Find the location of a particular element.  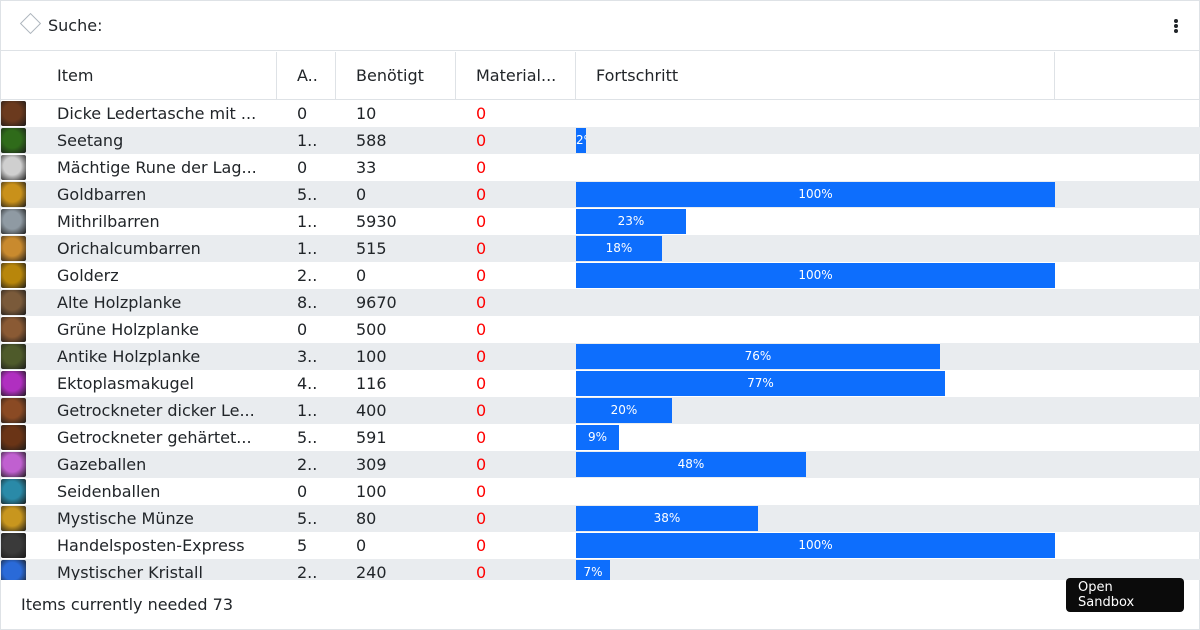

table-row: Seidenballen 0 100 0 is located at coordinates (600, 491).